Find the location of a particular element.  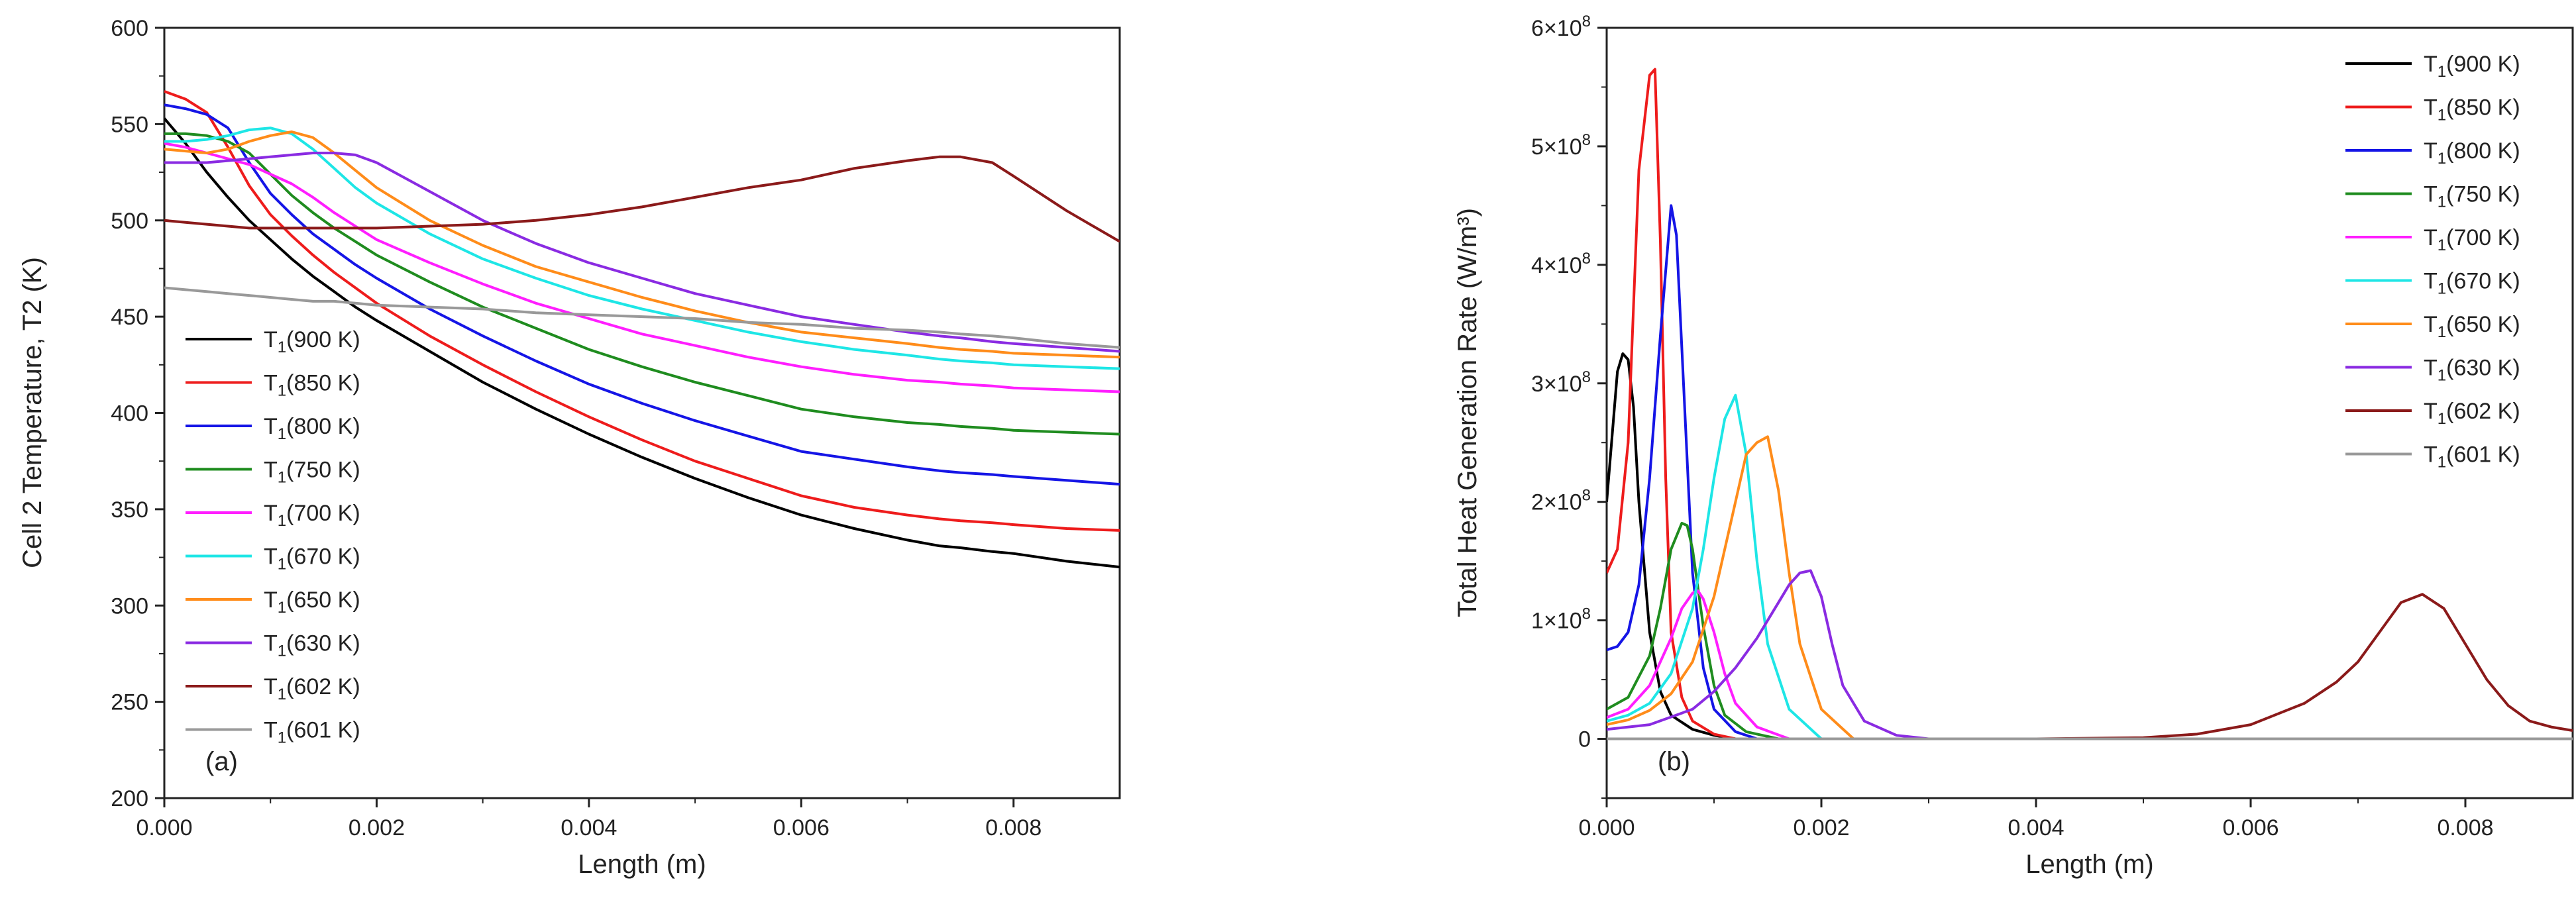

y-tick-label: 500 is located at coordinates (129, 222).